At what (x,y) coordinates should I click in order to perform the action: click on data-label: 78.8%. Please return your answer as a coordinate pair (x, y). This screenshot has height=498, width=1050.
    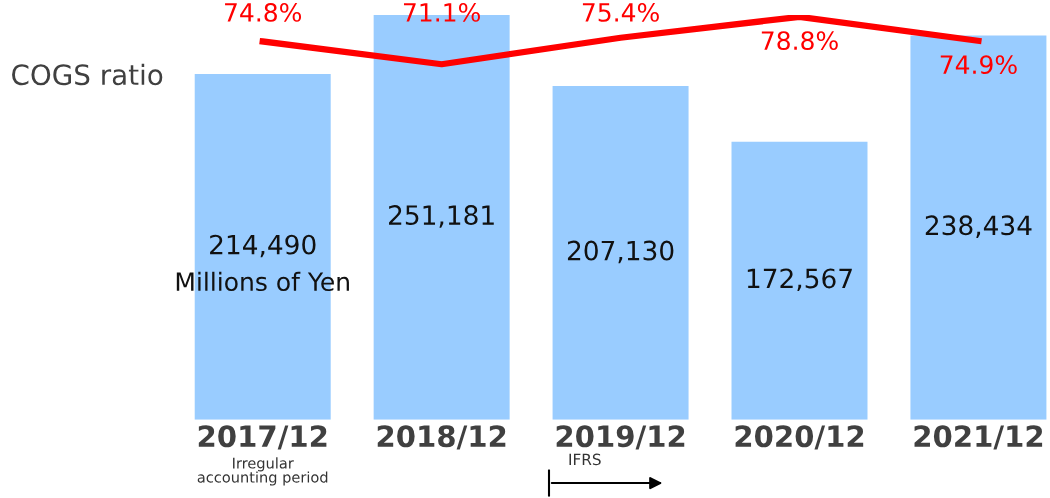
    Looking at the image, I should click on (799, 41).